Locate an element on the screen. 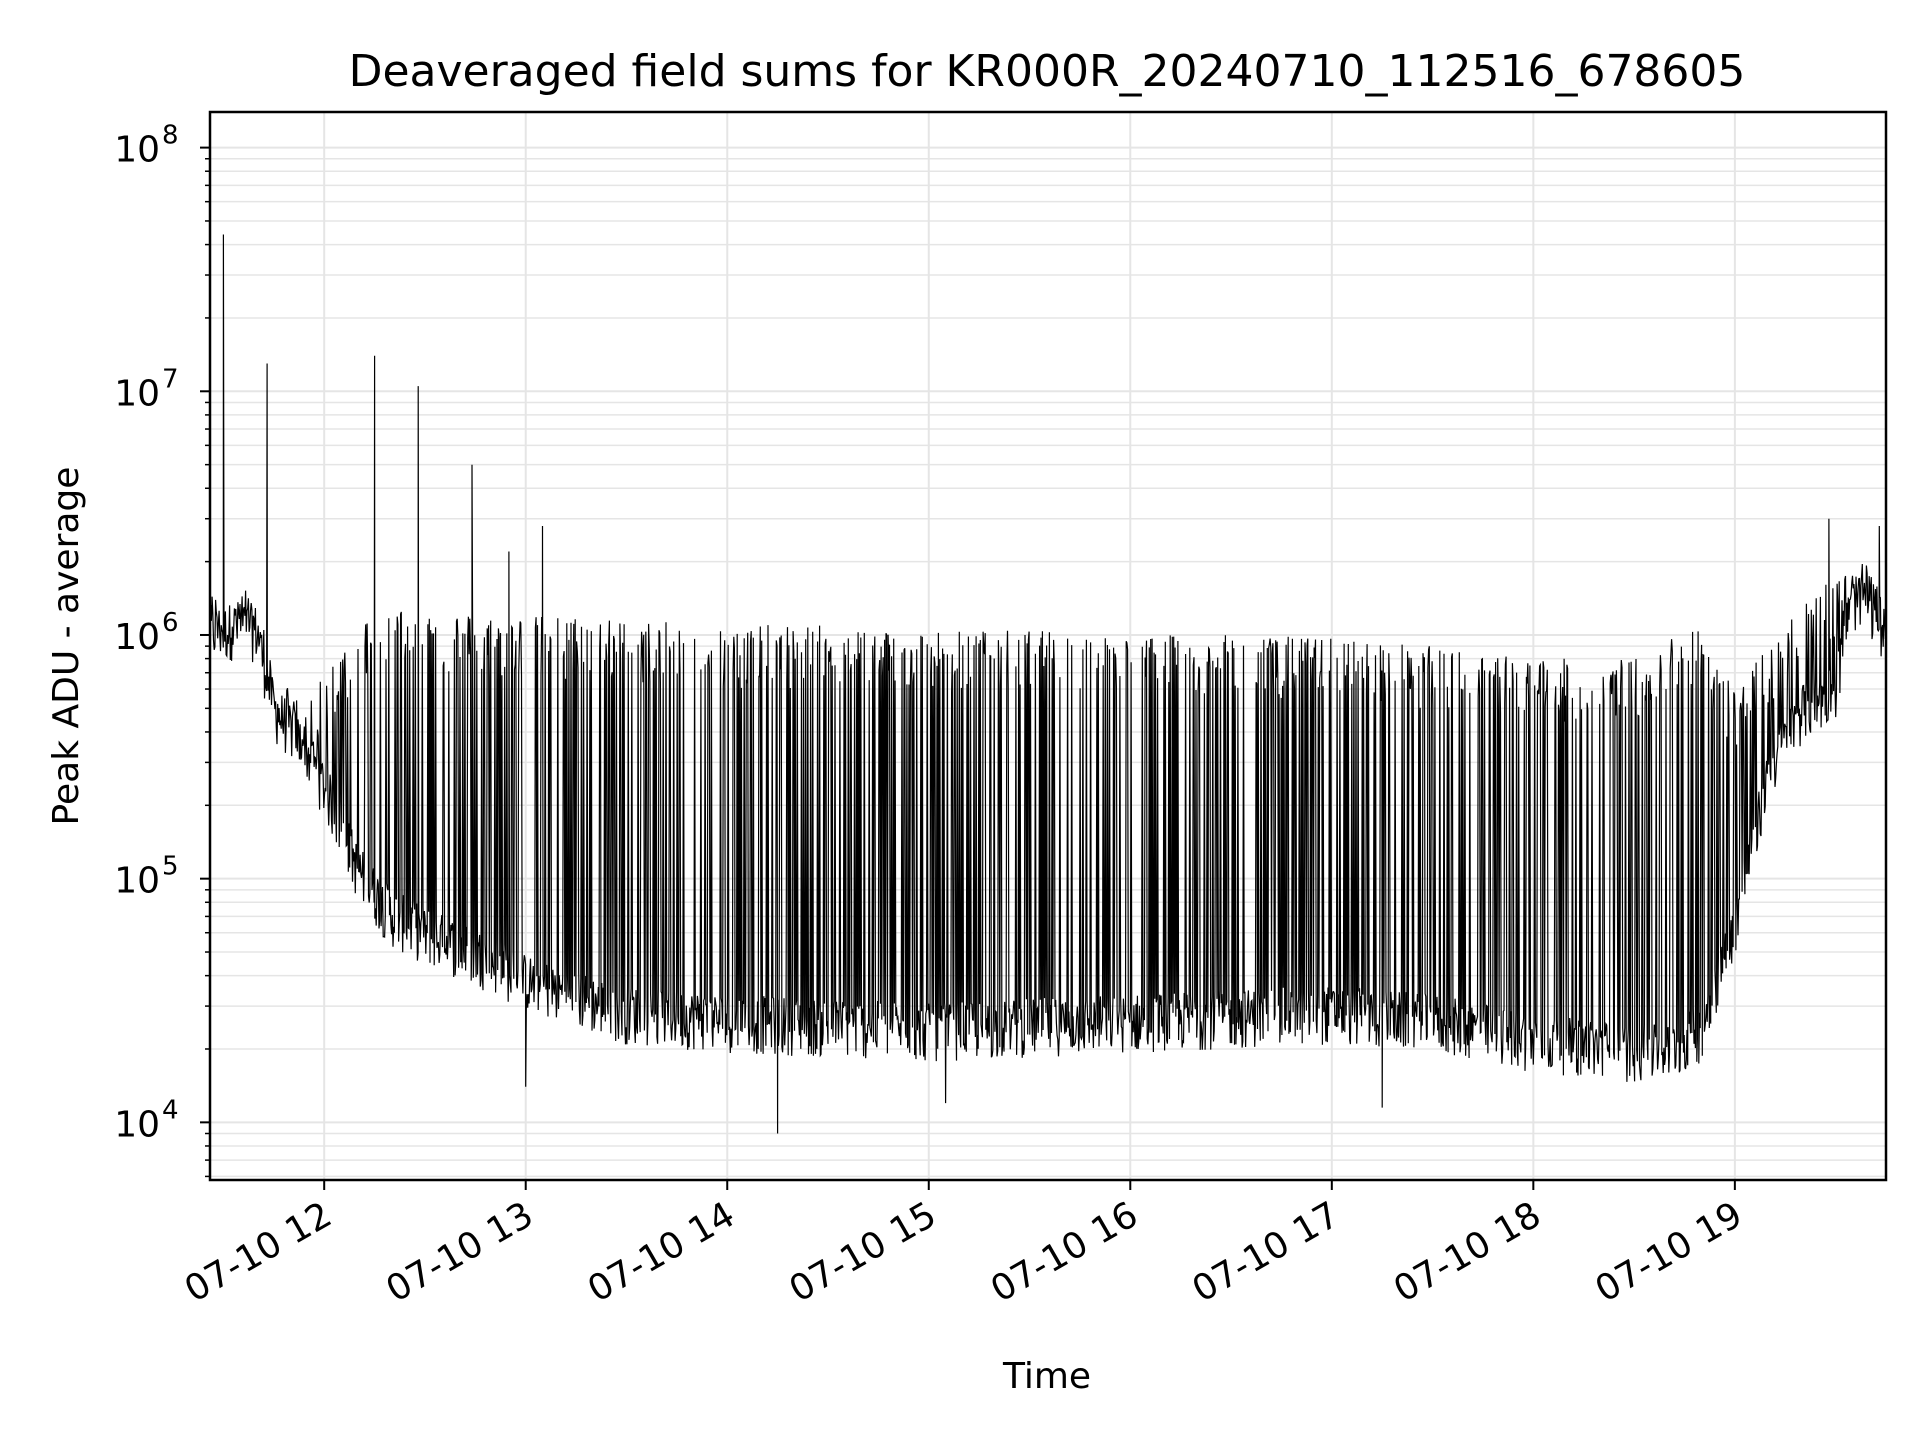  y-tick-exponent: 4 is located at coordinates (170, 1110).